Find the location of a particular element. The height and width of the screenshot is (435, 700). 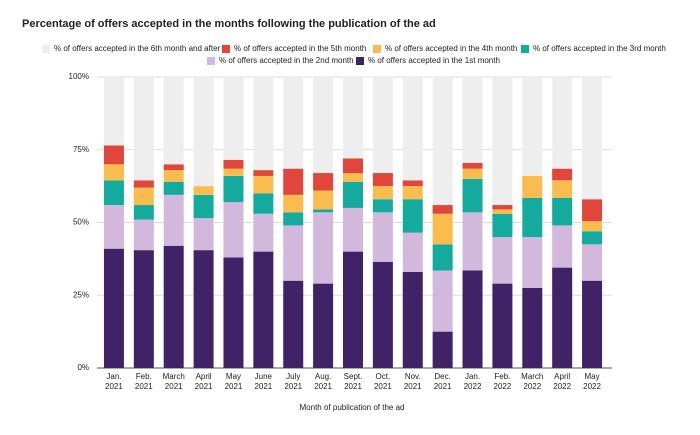

y-tick-label: 25% is located at coordinates (81, 294).